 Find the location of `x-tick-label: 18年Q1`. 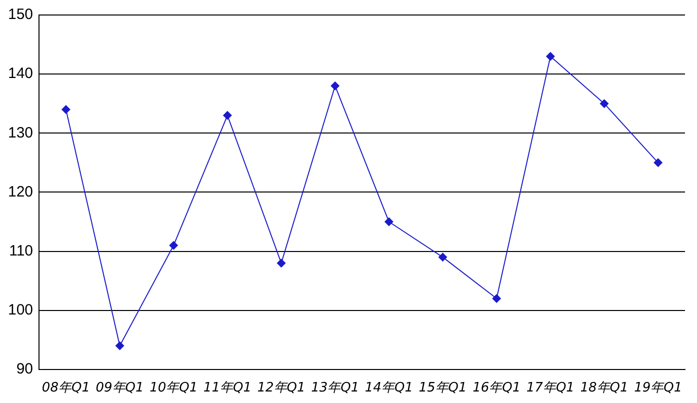

x-tick-label: 18年Q1 is located at coordinates (604, 388).